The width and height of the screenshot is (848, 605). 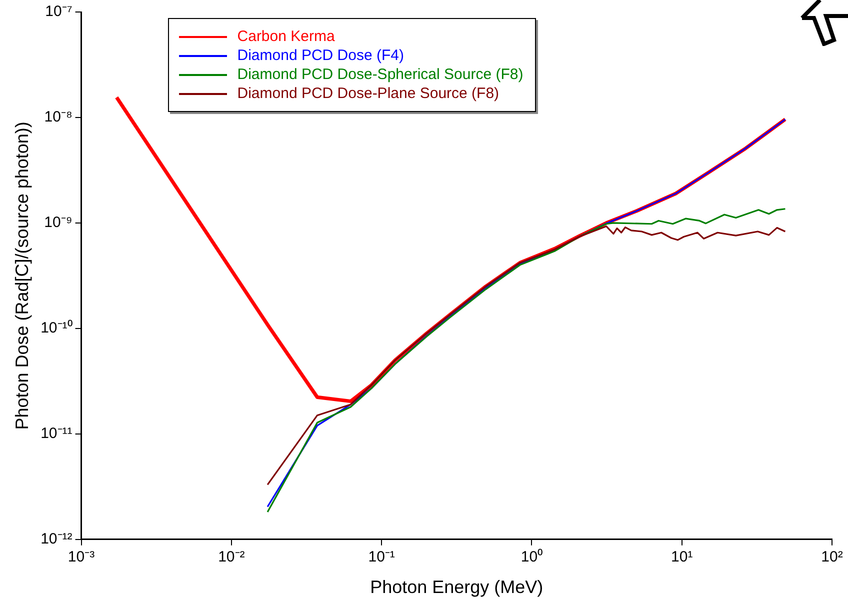 I want to click on y-tick-label: 10⁻¹¹, so click(x=56, y=433).